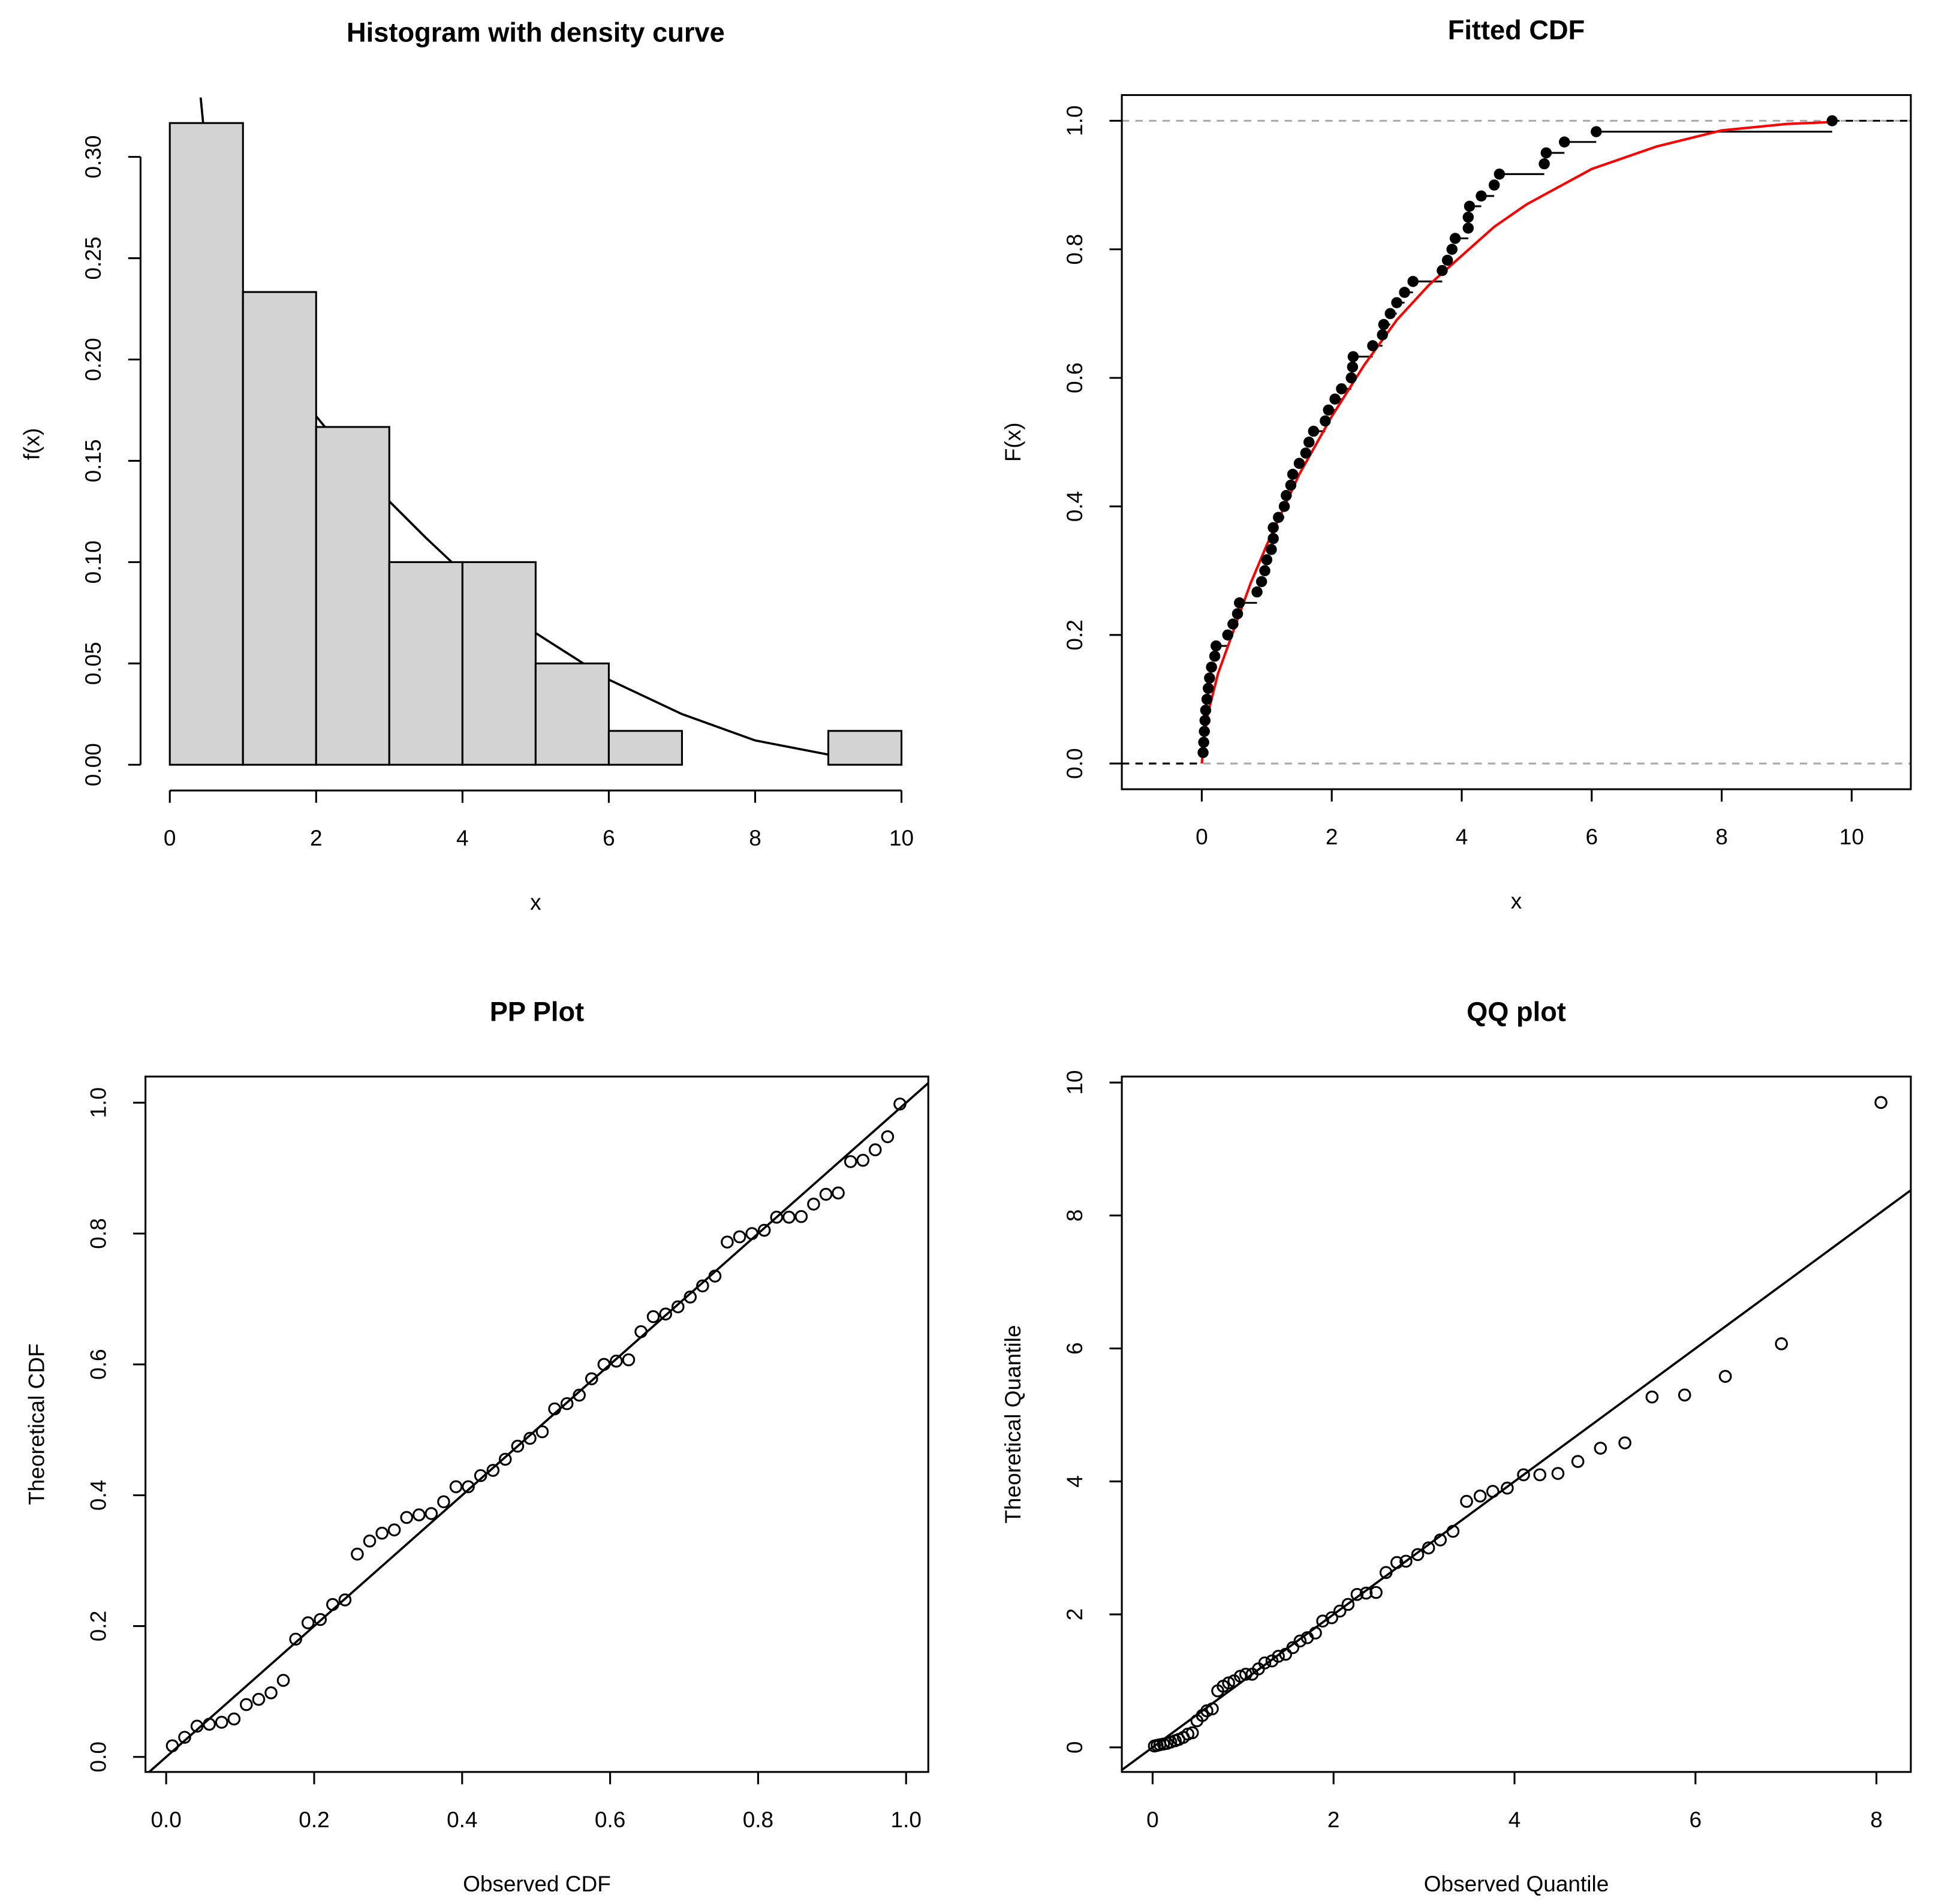 The height and width of the screenshot is (1904, 1933). I want to click on y-tick-label: 0.6, so click(97, 1364).